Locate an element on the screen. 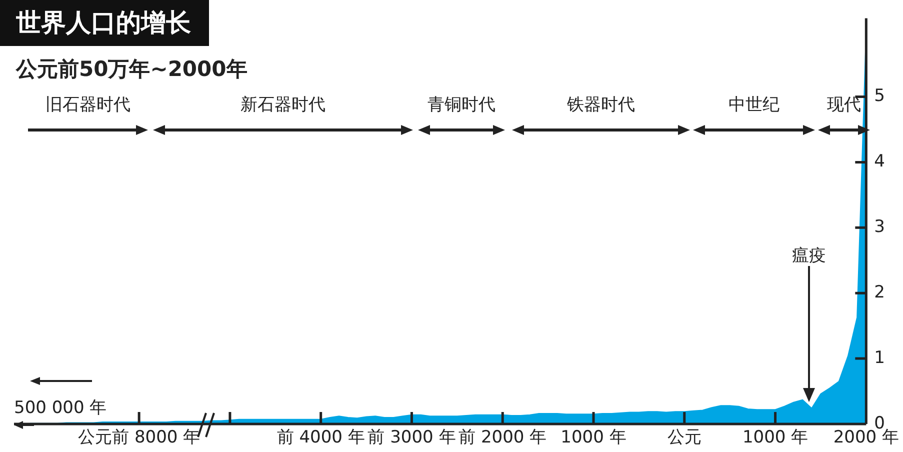  annotation: 瘟疫 is located at coordinates (809, 256).